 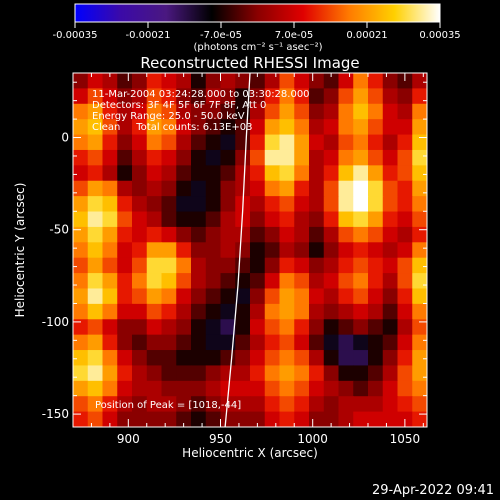 What do you see at coordinates (439, 35) in the screenshot?
I see `colorbar-tick-label: 0.00035` at bounding box center [439, 35].